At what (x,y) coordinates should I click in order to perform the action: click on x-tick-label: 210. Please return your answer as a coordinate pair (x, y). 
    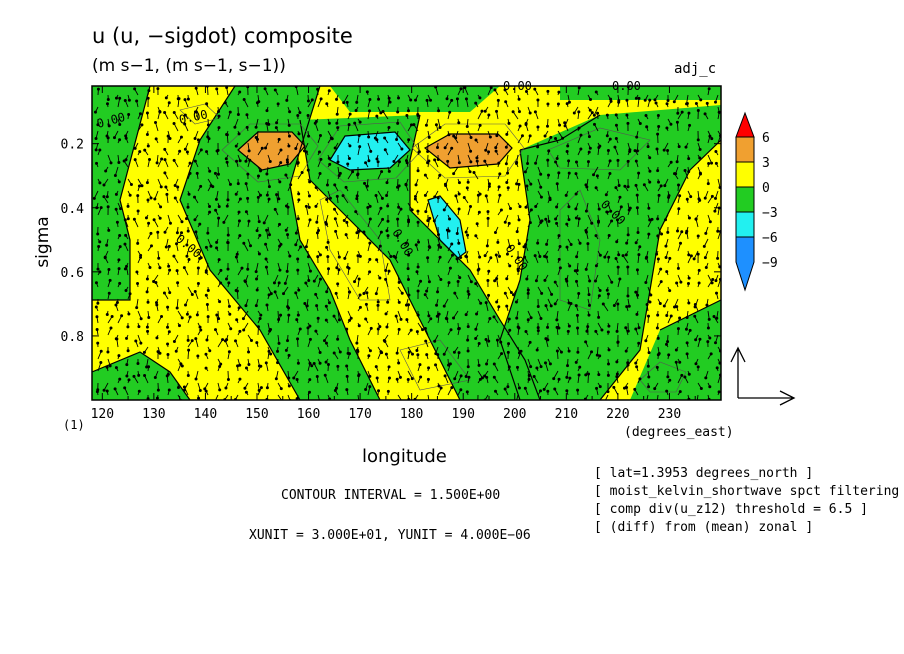
    Looking at the image, I should click on (566, 414).